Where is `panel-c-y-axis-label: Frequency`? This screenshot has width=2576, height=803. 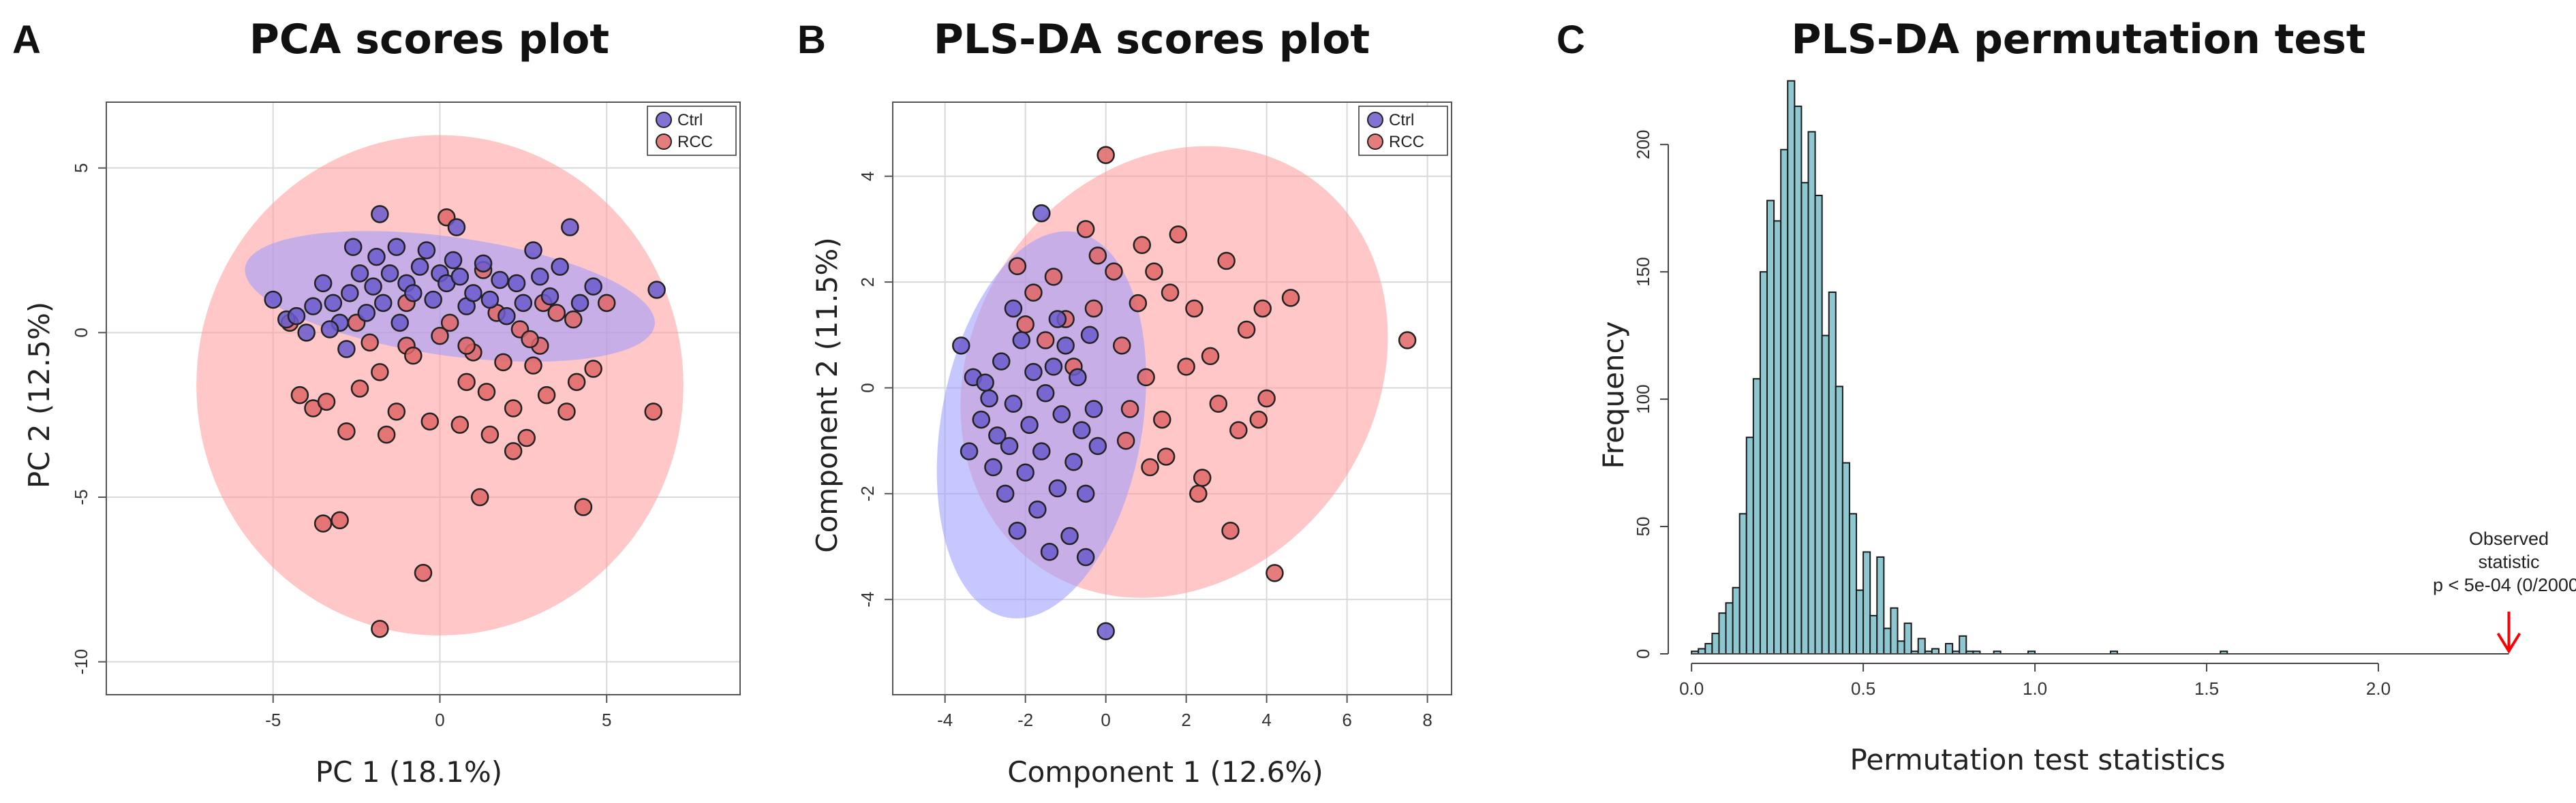 panel-c-y-axis-label: Frequency is located at coordinates (1613, 395).